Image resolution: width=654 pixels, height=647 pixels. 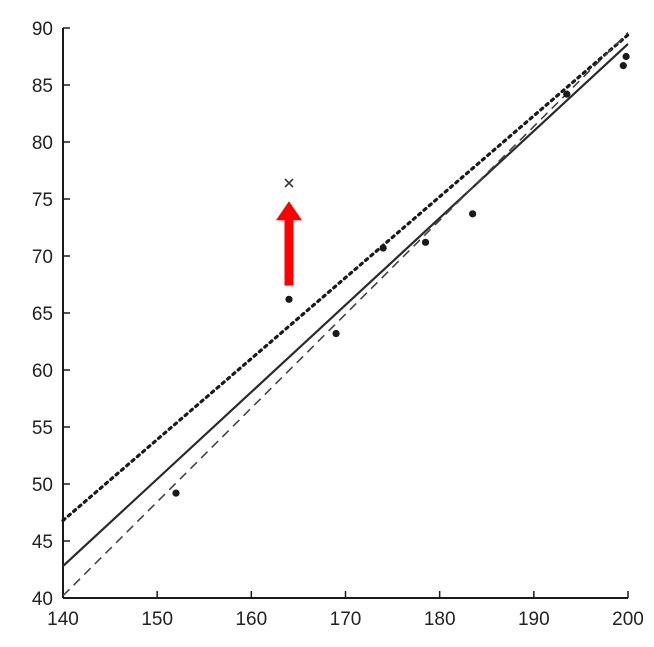 I want to click on y-tick-label: 55, so click(x=42, y=428).